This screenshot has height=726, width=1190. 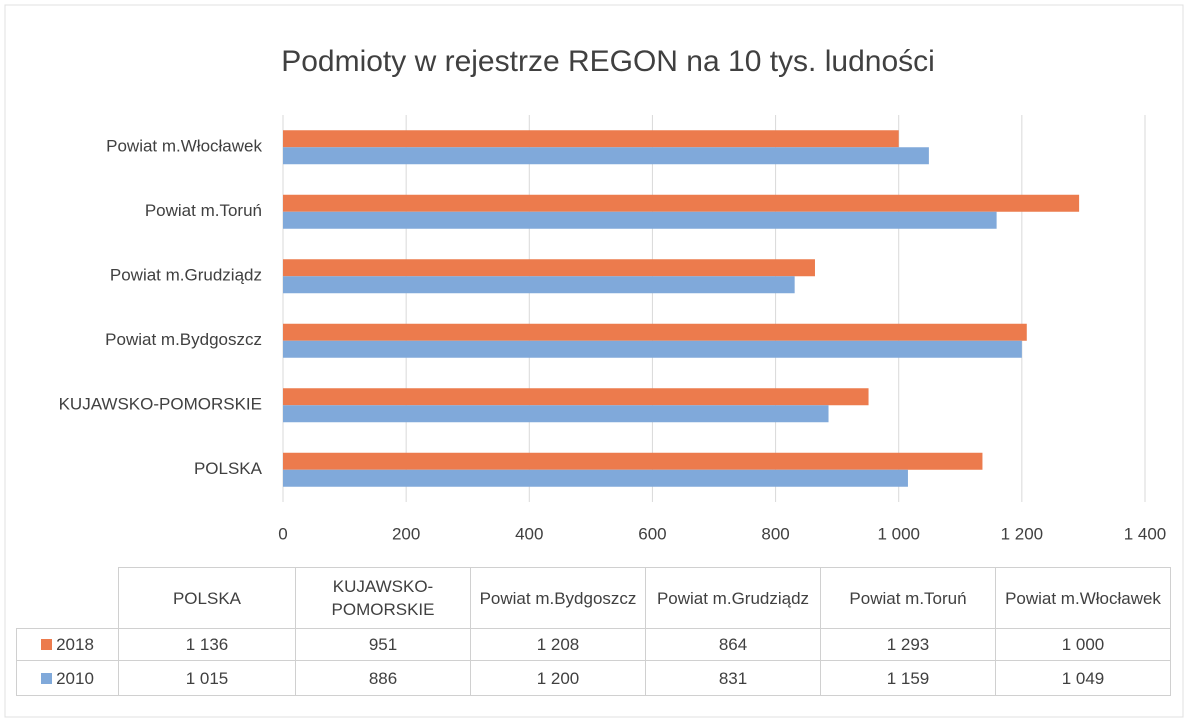 What do you see at coordinates (160, 404) in the screenshot?
I see `y-tick-label: KUJAWSKO-POMORSKIE` at bounding box center [160, 404].